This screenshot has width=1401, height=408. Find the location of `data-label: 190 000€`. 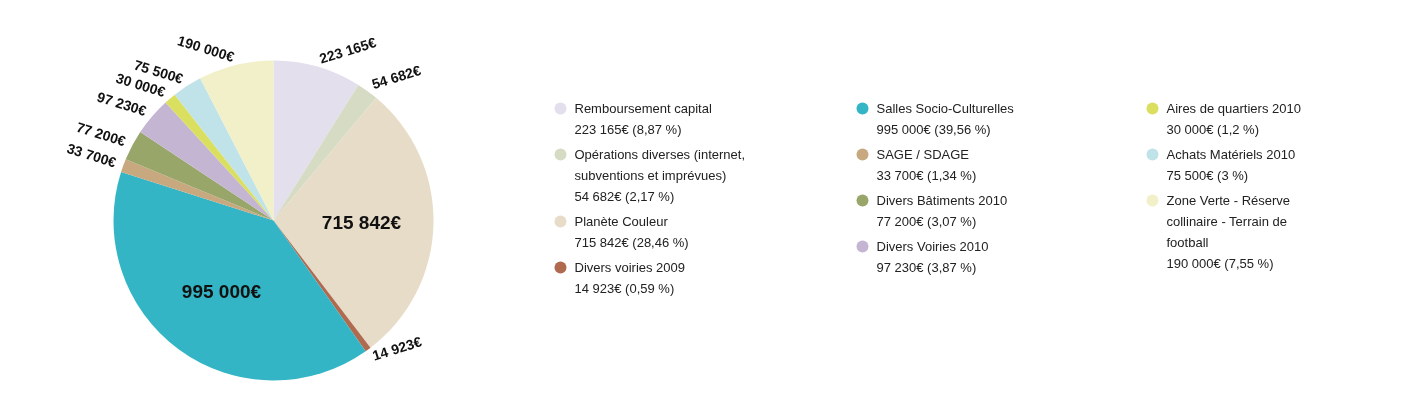

data-label: 190 000€ is located at coordinates (206, 48).